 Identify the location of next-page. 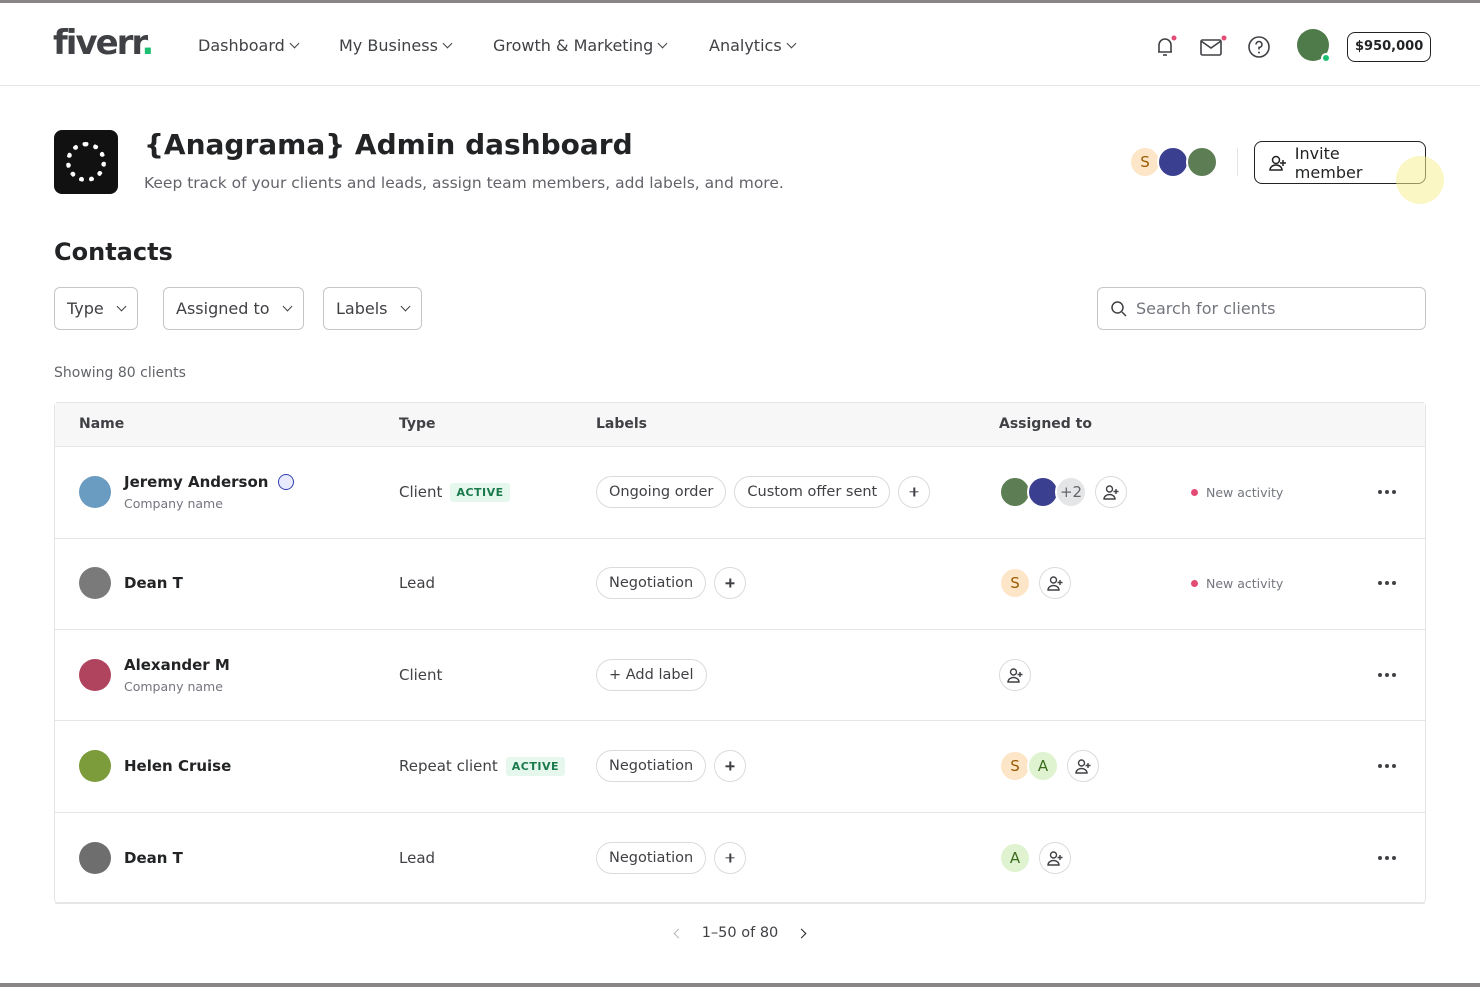
(801, 933).